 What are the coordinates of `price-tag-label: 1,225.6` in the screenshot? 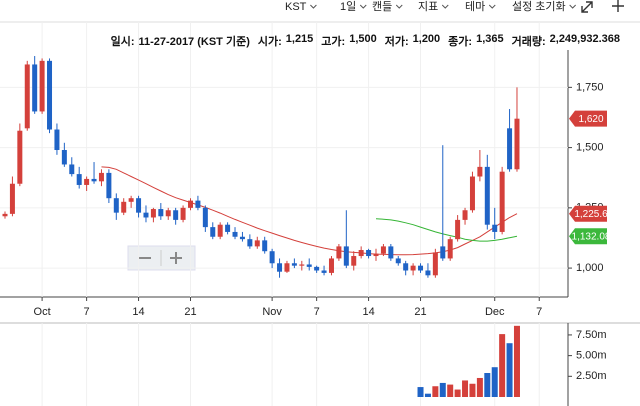 It's located at (591, 214).